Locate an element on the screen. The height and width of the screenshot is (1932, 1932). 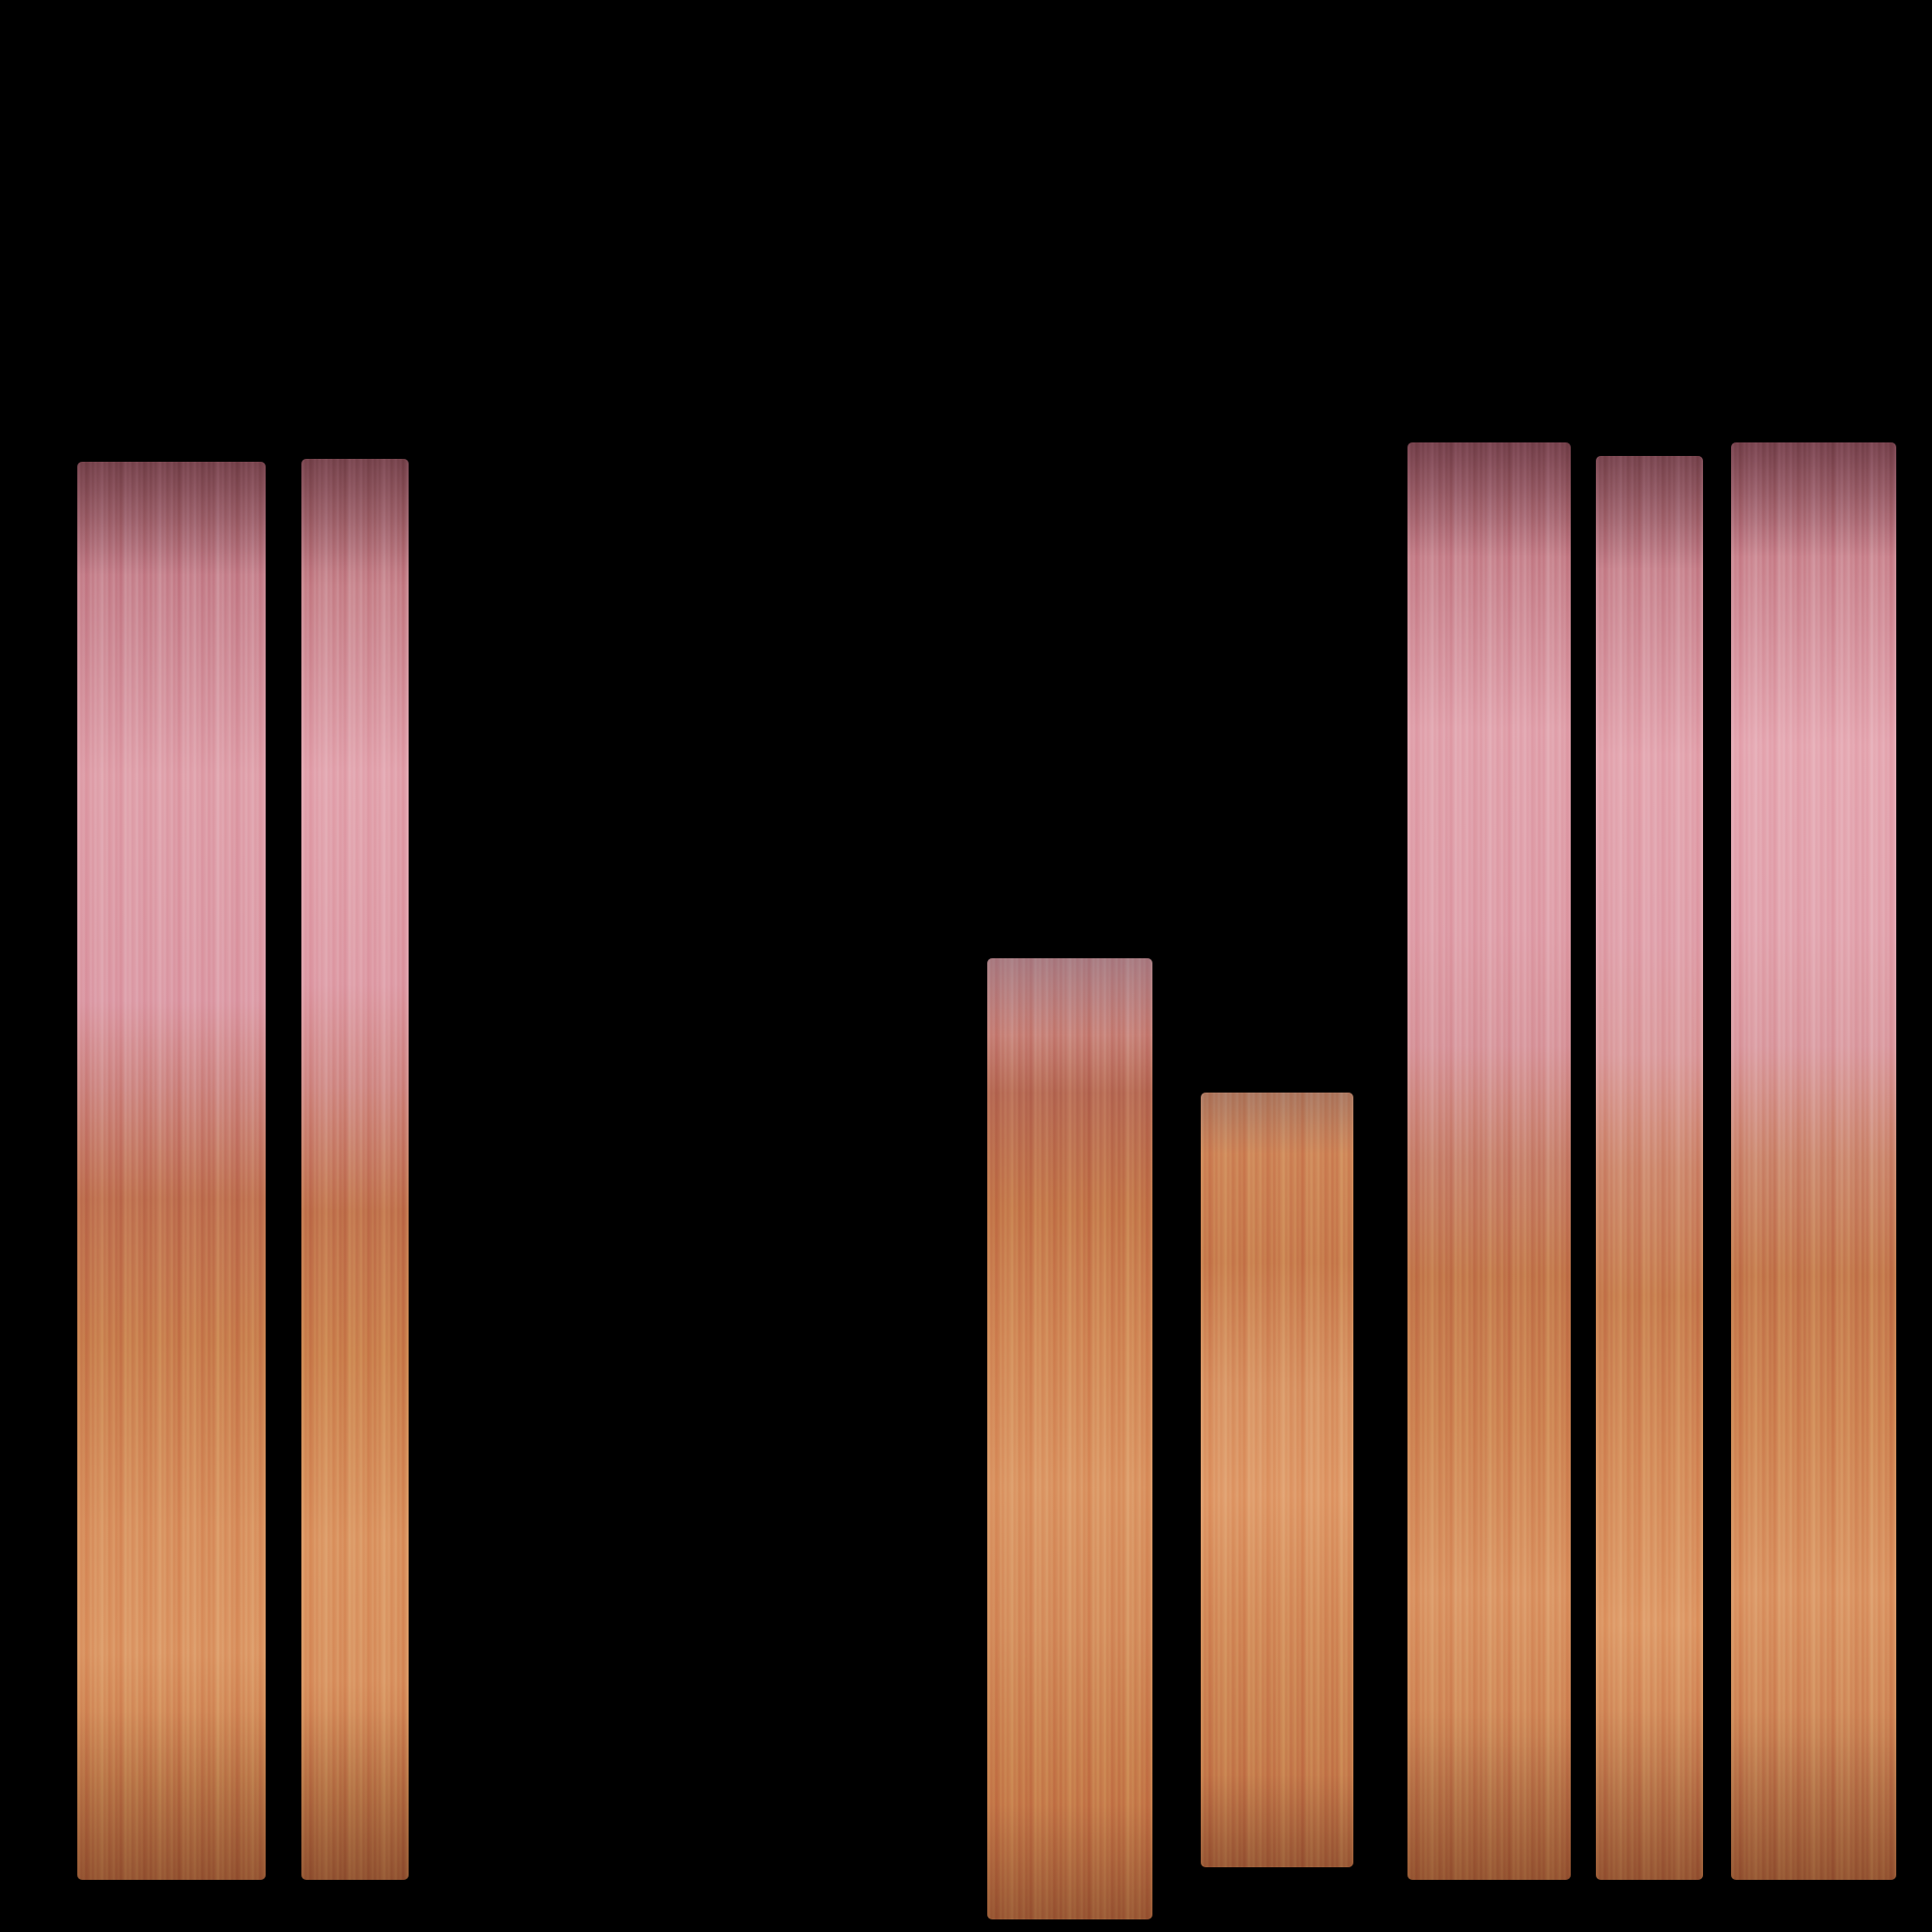
hair-swatch-1-shade is located at coordinates (171, 1171).